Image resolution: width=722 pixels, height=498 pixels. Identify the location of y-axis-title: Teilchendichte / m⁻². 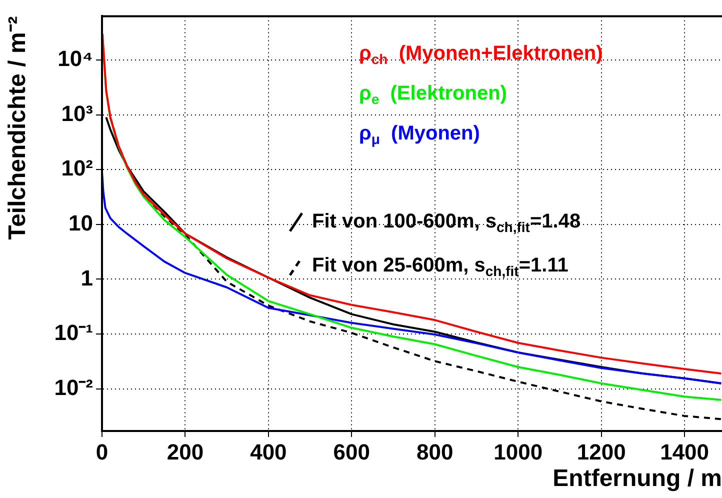
(18, 128).